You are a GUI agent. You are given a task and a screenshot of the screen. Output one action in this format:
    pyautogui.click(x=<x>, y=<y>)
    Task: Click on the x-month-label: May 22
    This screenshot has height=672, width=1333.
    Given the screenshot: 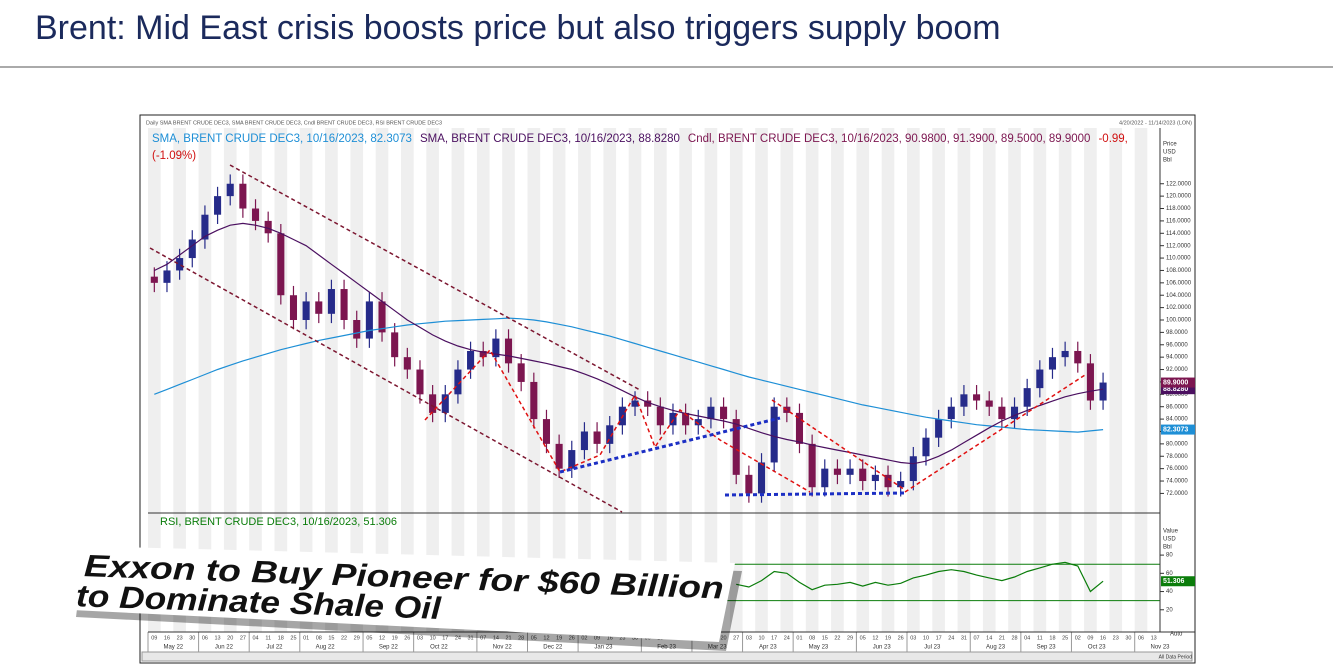 What is the action you would take?
    pyautogui.click(x=173, y=648)
    